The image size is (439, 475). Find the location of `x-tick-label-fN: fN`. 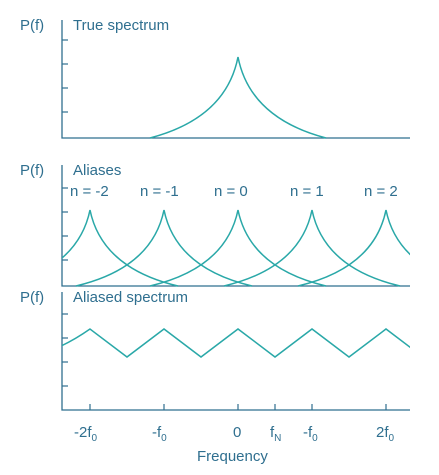

x-tick-label-fN: fN is located at coordinates (275, 434).